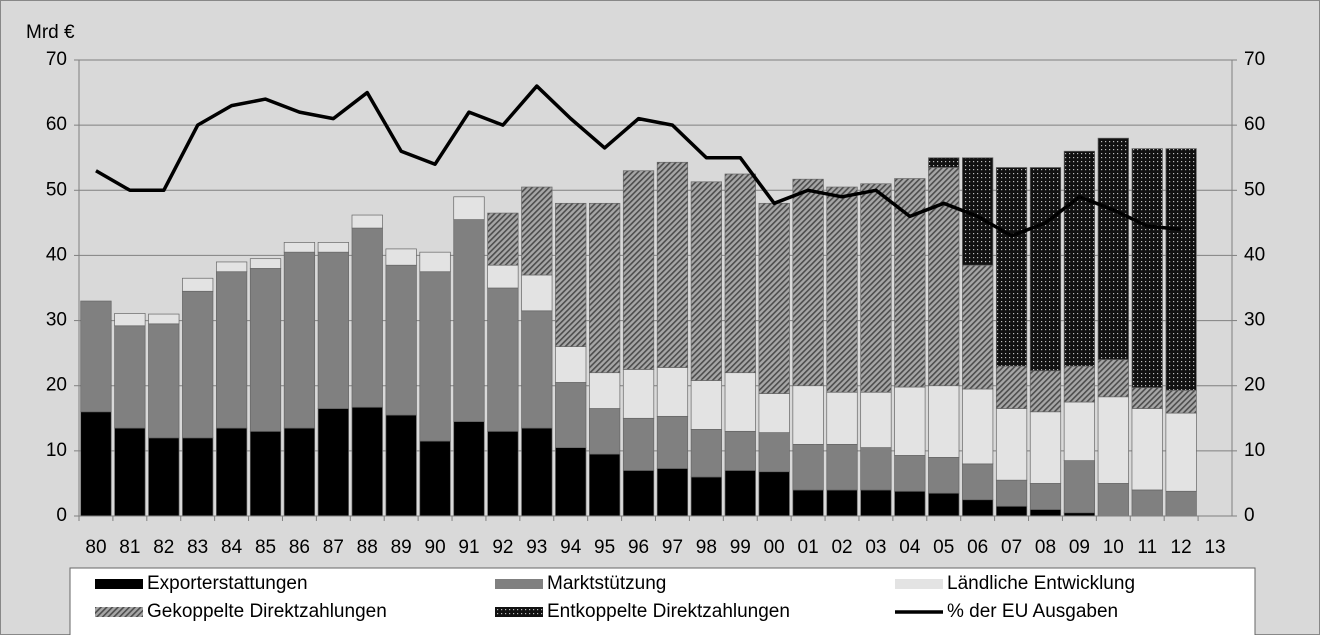  What do you see at coordinates (1254, 385) in the screenshot?
I see `y2-tick-label: 20` at bounding box center [1254, 385].